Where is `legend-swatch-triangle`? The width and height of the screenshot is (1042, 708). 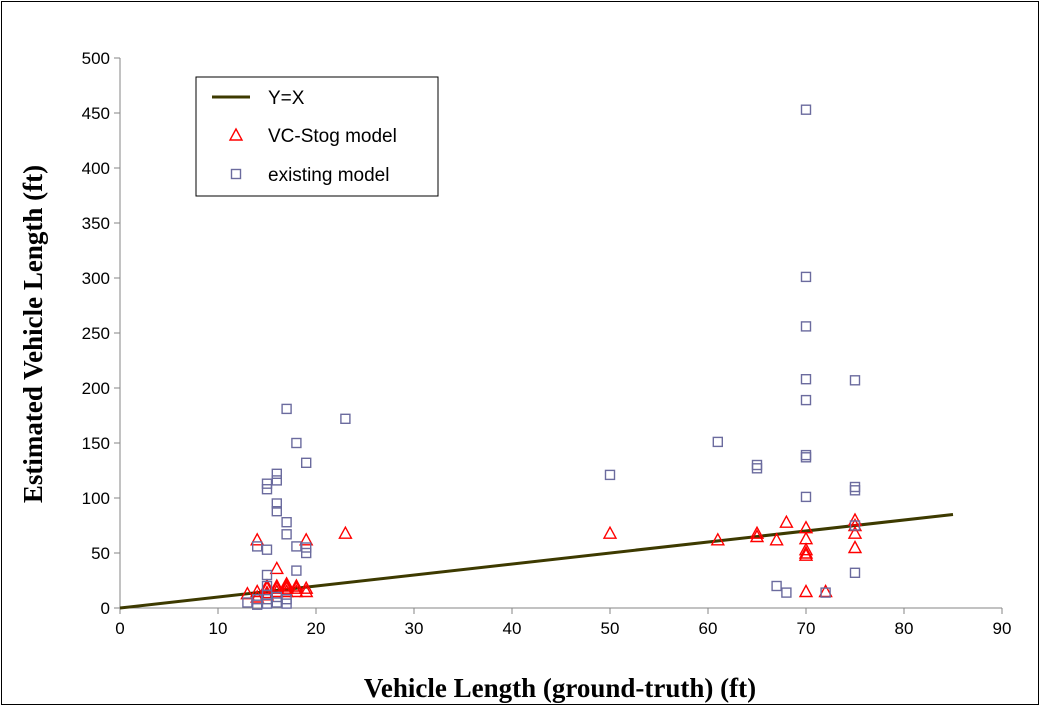 legend-swatch-triangle is located at coordinates (236, 134).